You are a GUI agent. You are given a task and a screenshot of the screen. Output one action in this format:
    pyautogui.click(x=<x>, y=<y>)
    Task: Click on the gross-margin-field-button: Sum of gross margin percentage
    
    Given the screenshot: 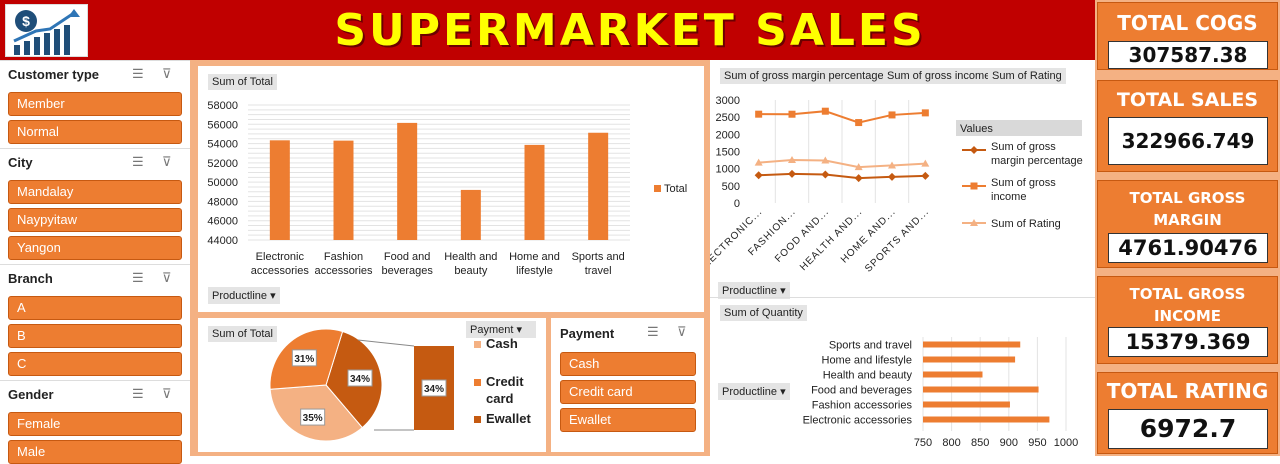 What is the action you would take?
    pyautogui.click(x=804, y=76)
    